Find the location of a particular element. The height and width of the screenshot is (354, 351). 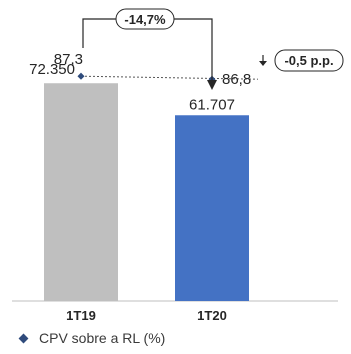

ratio-change-label: -0,5 p.p. is located at coordinates (308, 60).